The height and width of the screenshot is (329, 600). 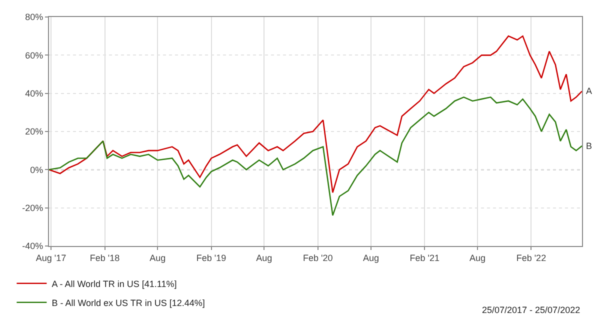 I want to click on legend-label: A - All World TR in US [41.11%], so click(x=114, y=283).